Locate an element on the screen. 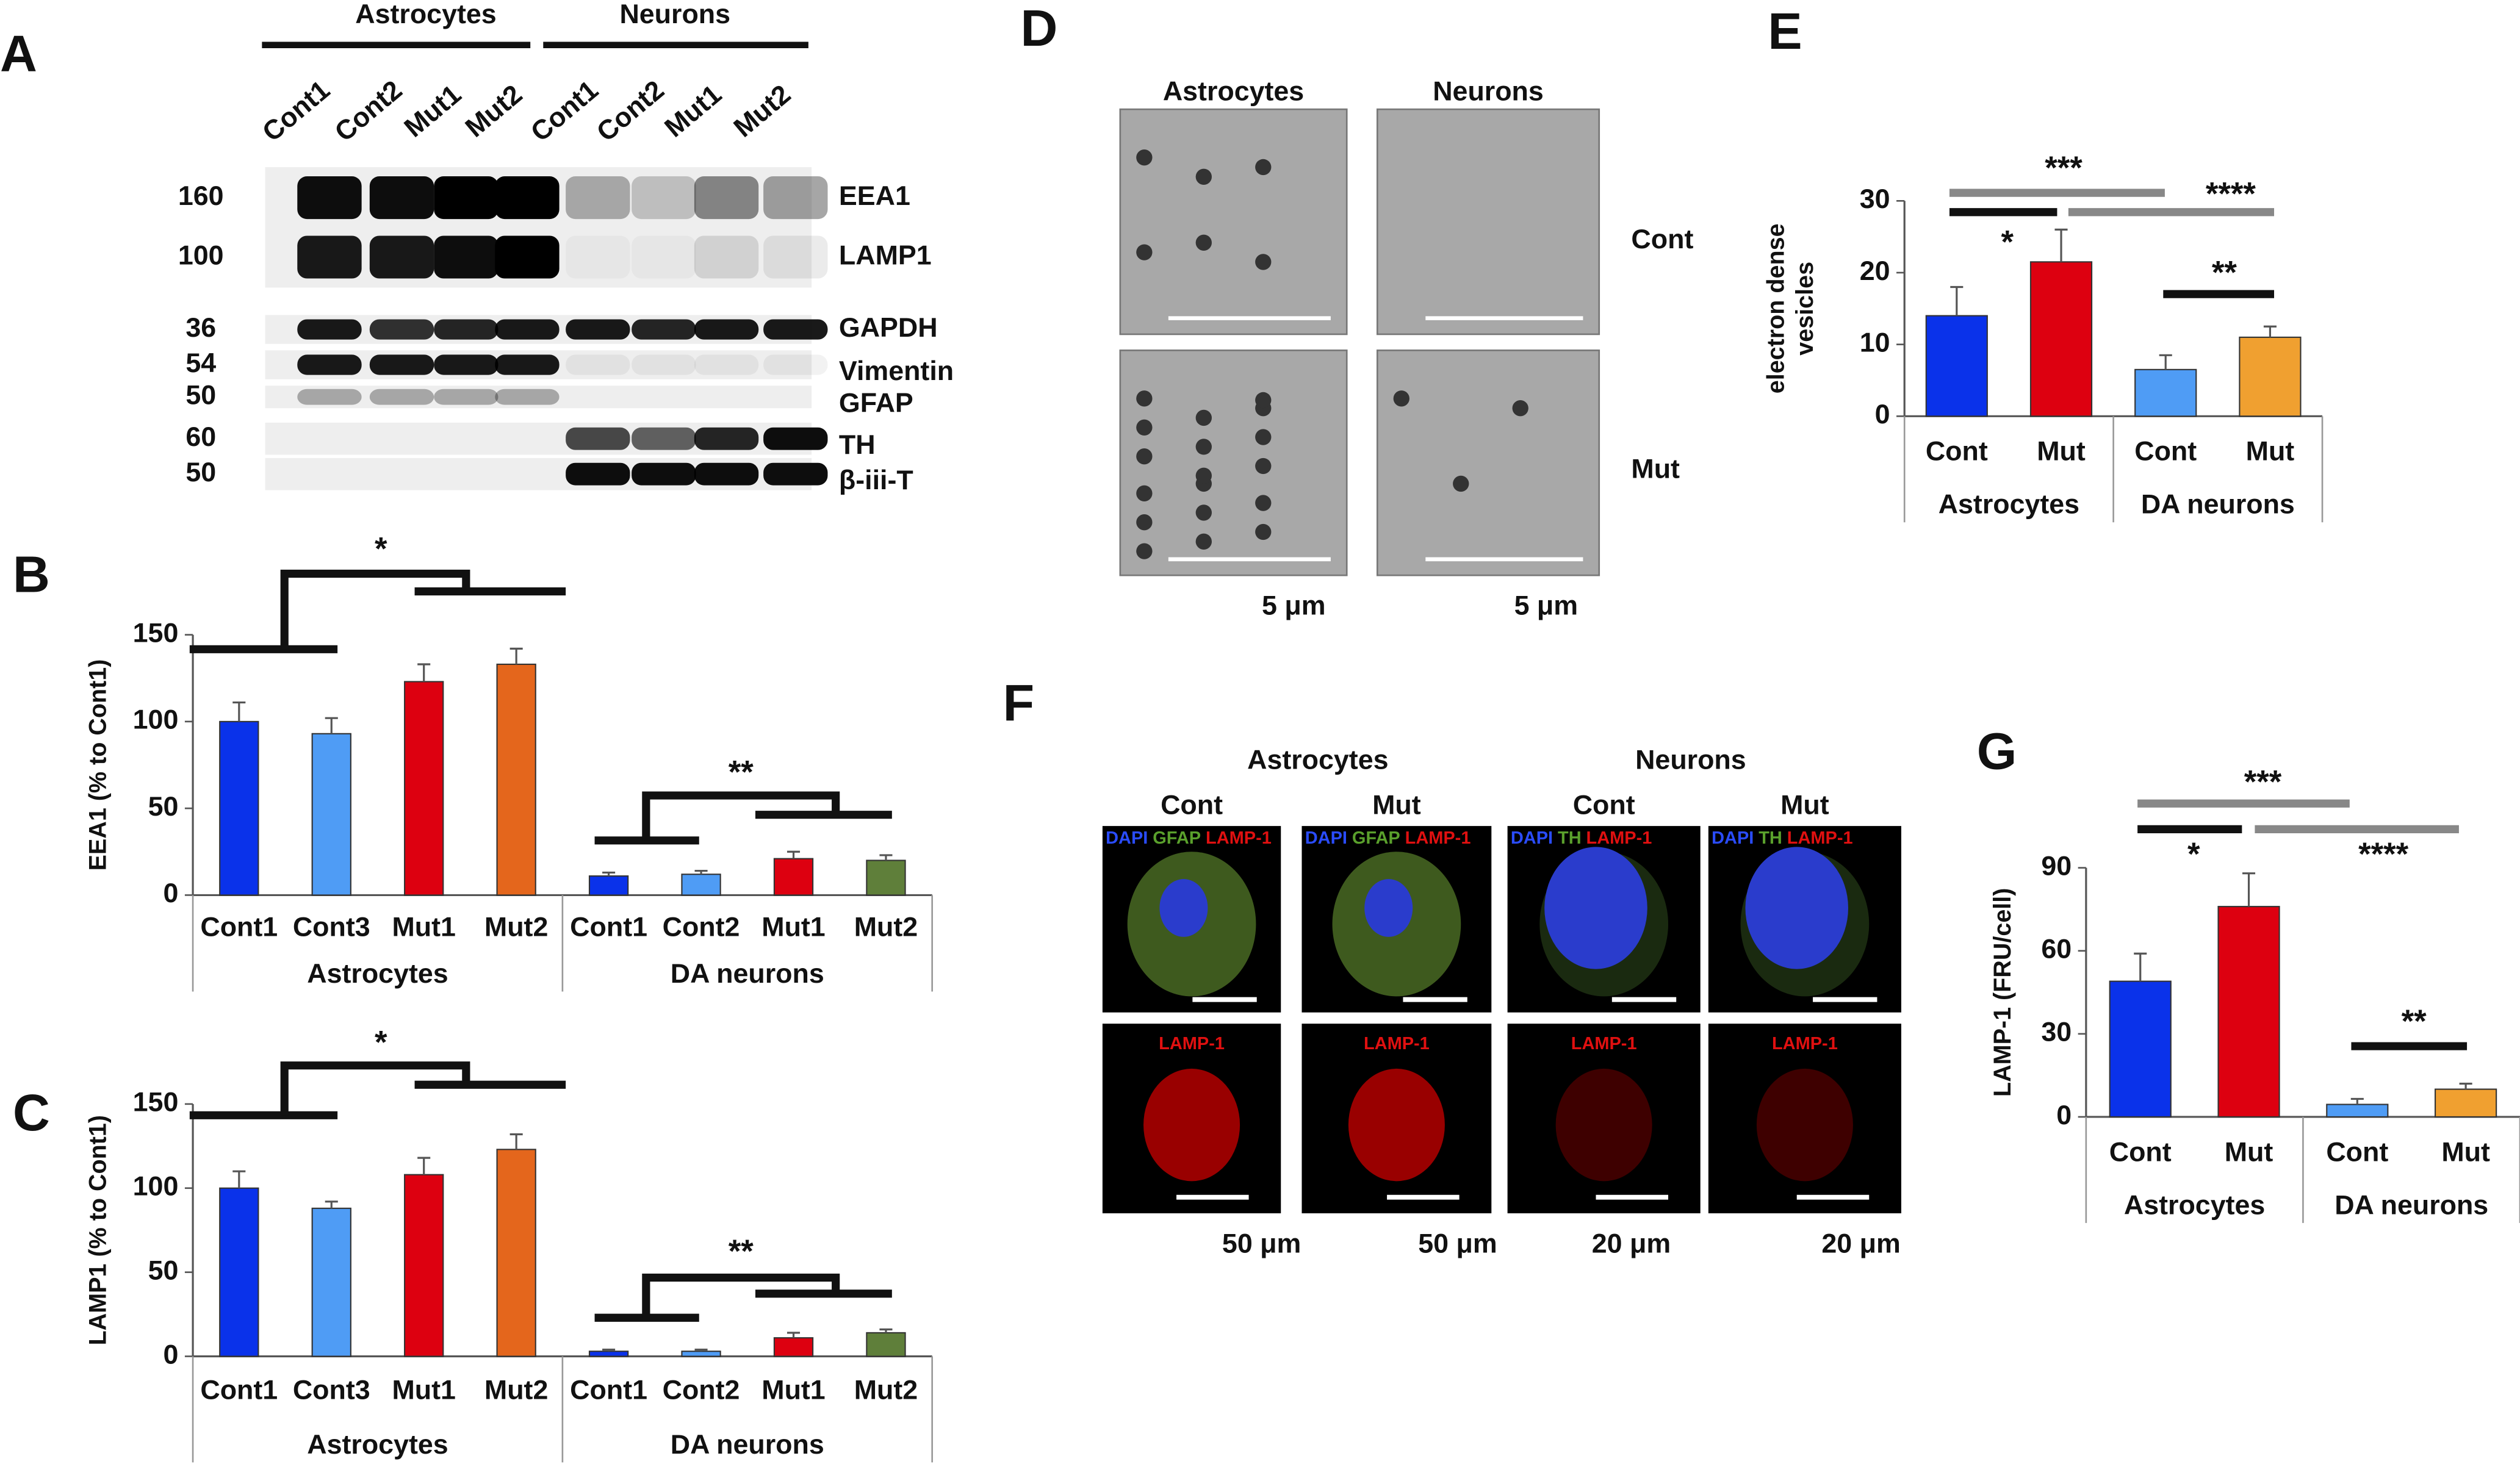 Image resolution: width=2520 pixels, height=1464 pixels. y-tick-label: 60 is located at coordinates (2056, 949).